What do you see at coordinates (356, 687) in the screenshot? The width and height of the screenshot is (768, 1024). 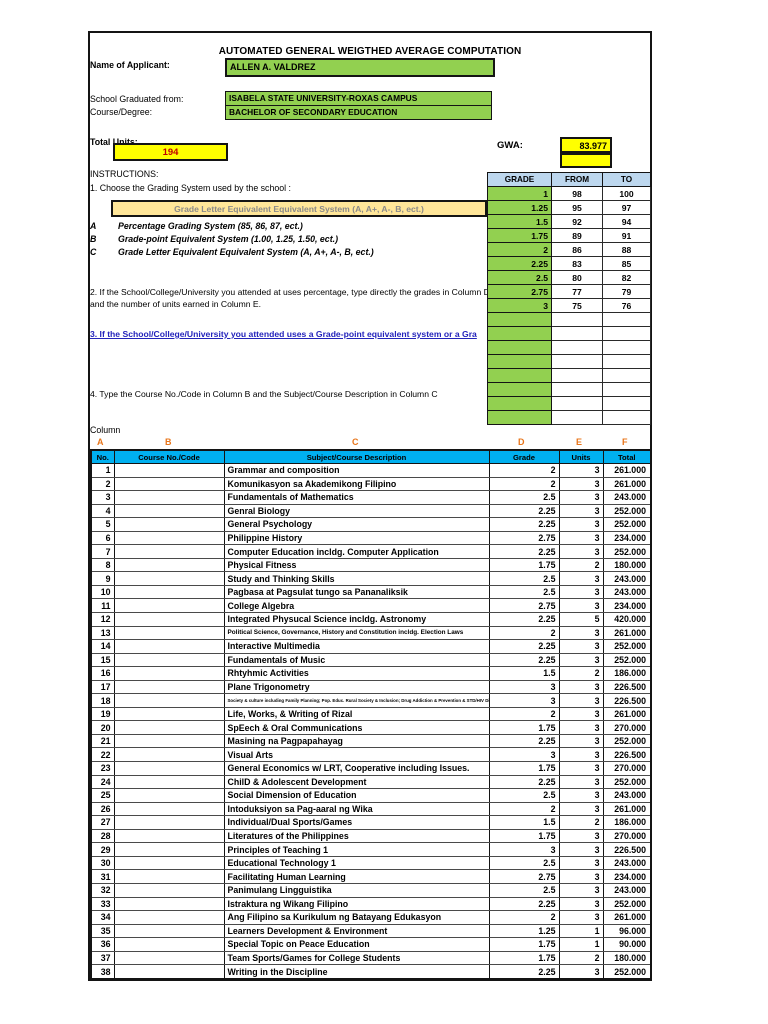 I see `course-description-cell: Plane Trigonometry` at bounding box center [356, 687].